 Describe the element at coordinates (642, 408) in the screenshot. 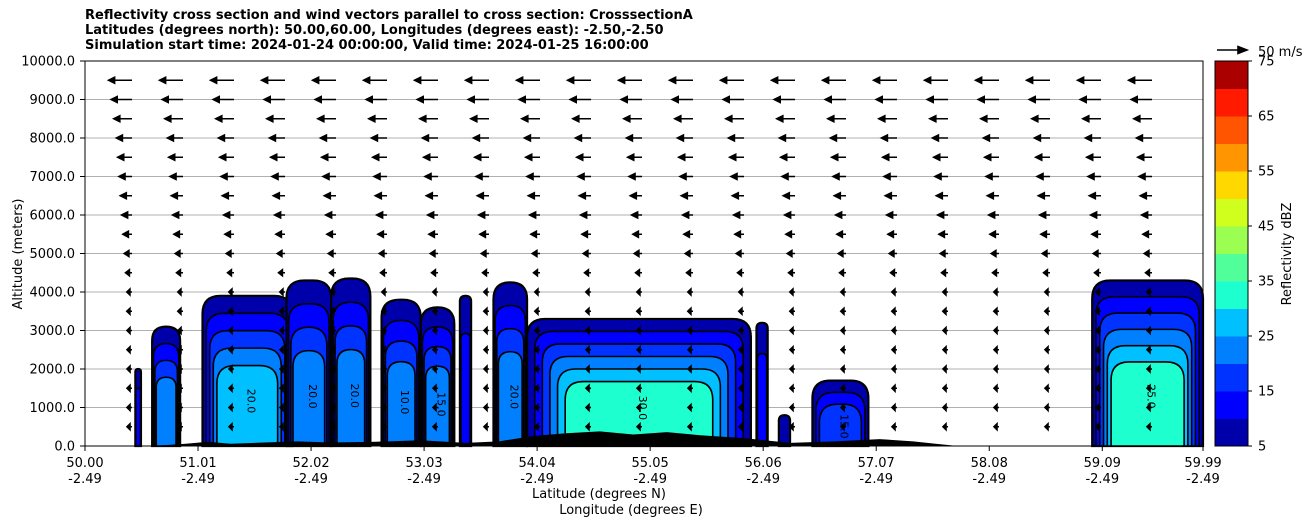

I see `contour-label: 30.0` at that location.